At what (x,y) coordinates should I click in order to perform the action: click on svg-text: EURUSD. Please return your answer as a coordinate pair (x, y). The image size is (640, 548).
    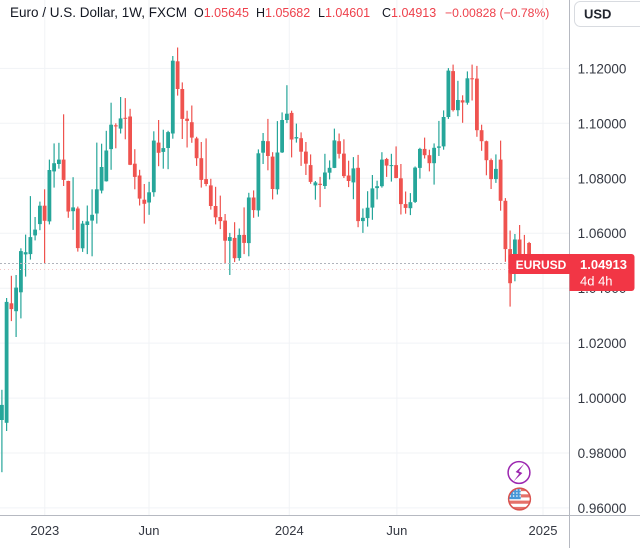
    Looking at the image, I should click on (541, 265).